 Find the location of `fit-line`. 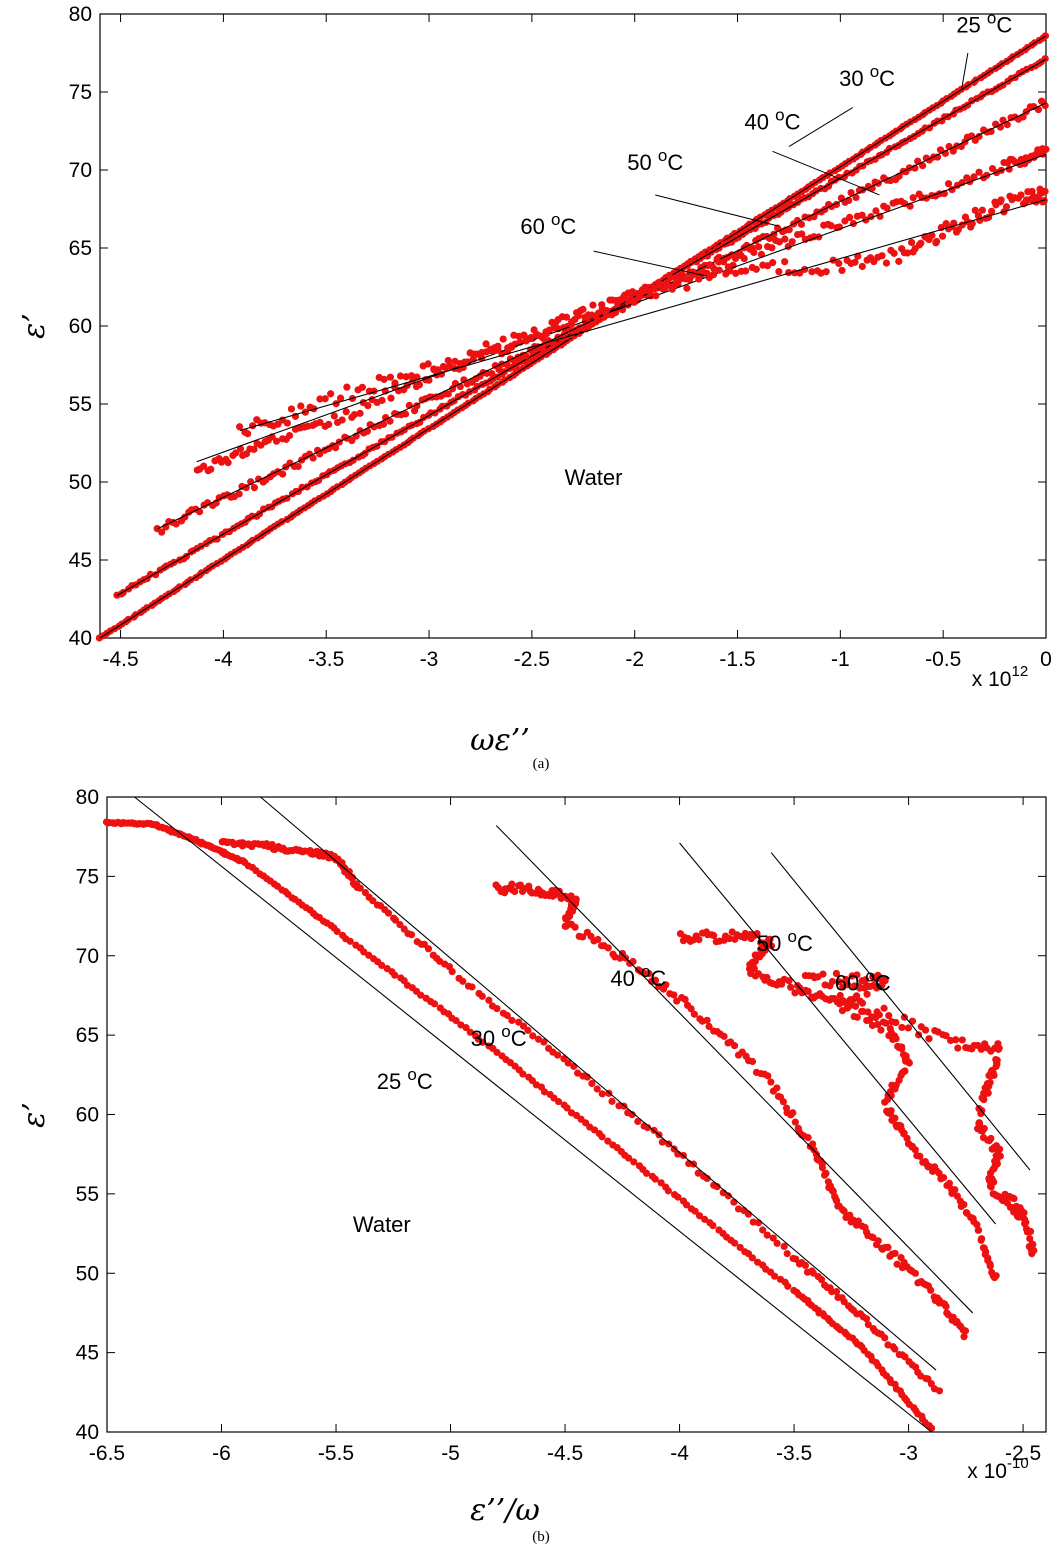

fit-line is located at coordinates (734, 1069).